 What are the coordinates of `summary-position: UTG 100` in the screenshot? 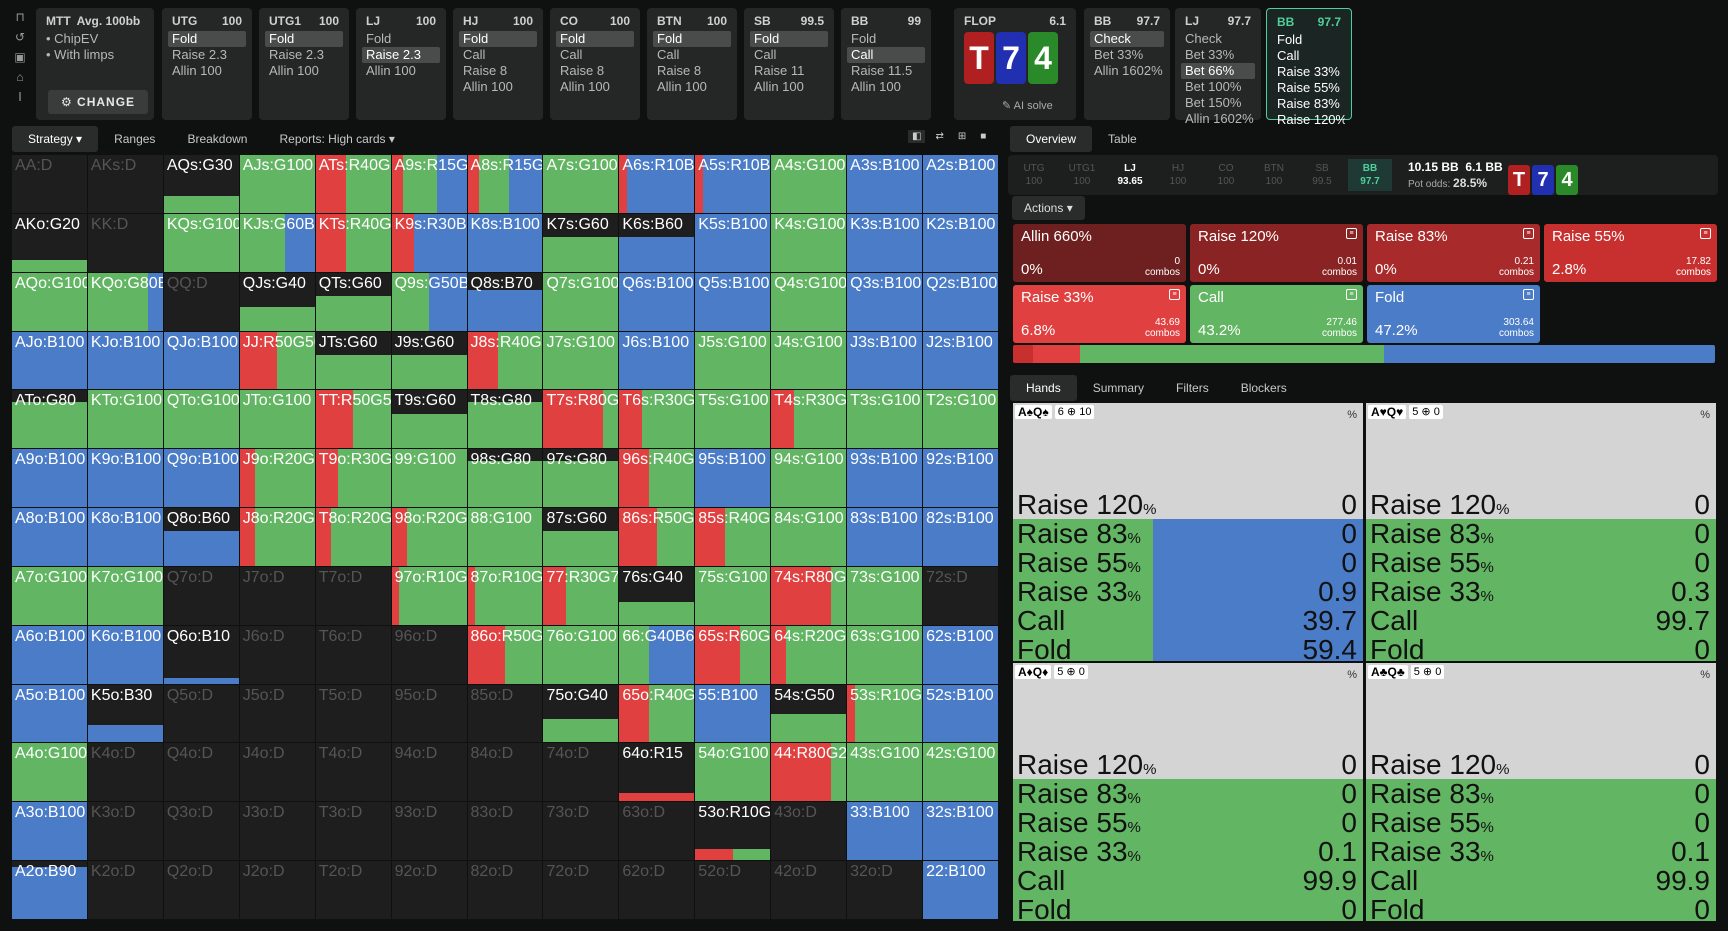 It's located at (1034, 175).